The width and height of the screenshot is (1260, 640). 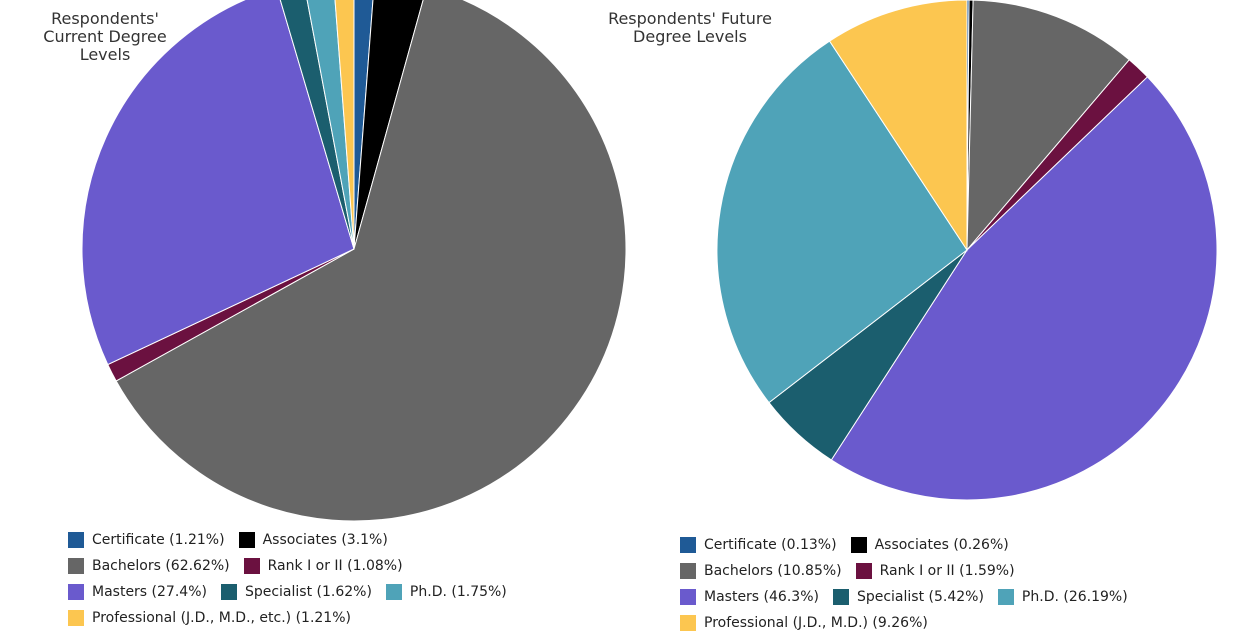 I want to click on legend-label: Associates (3.1%), so click(x=325, y=540).